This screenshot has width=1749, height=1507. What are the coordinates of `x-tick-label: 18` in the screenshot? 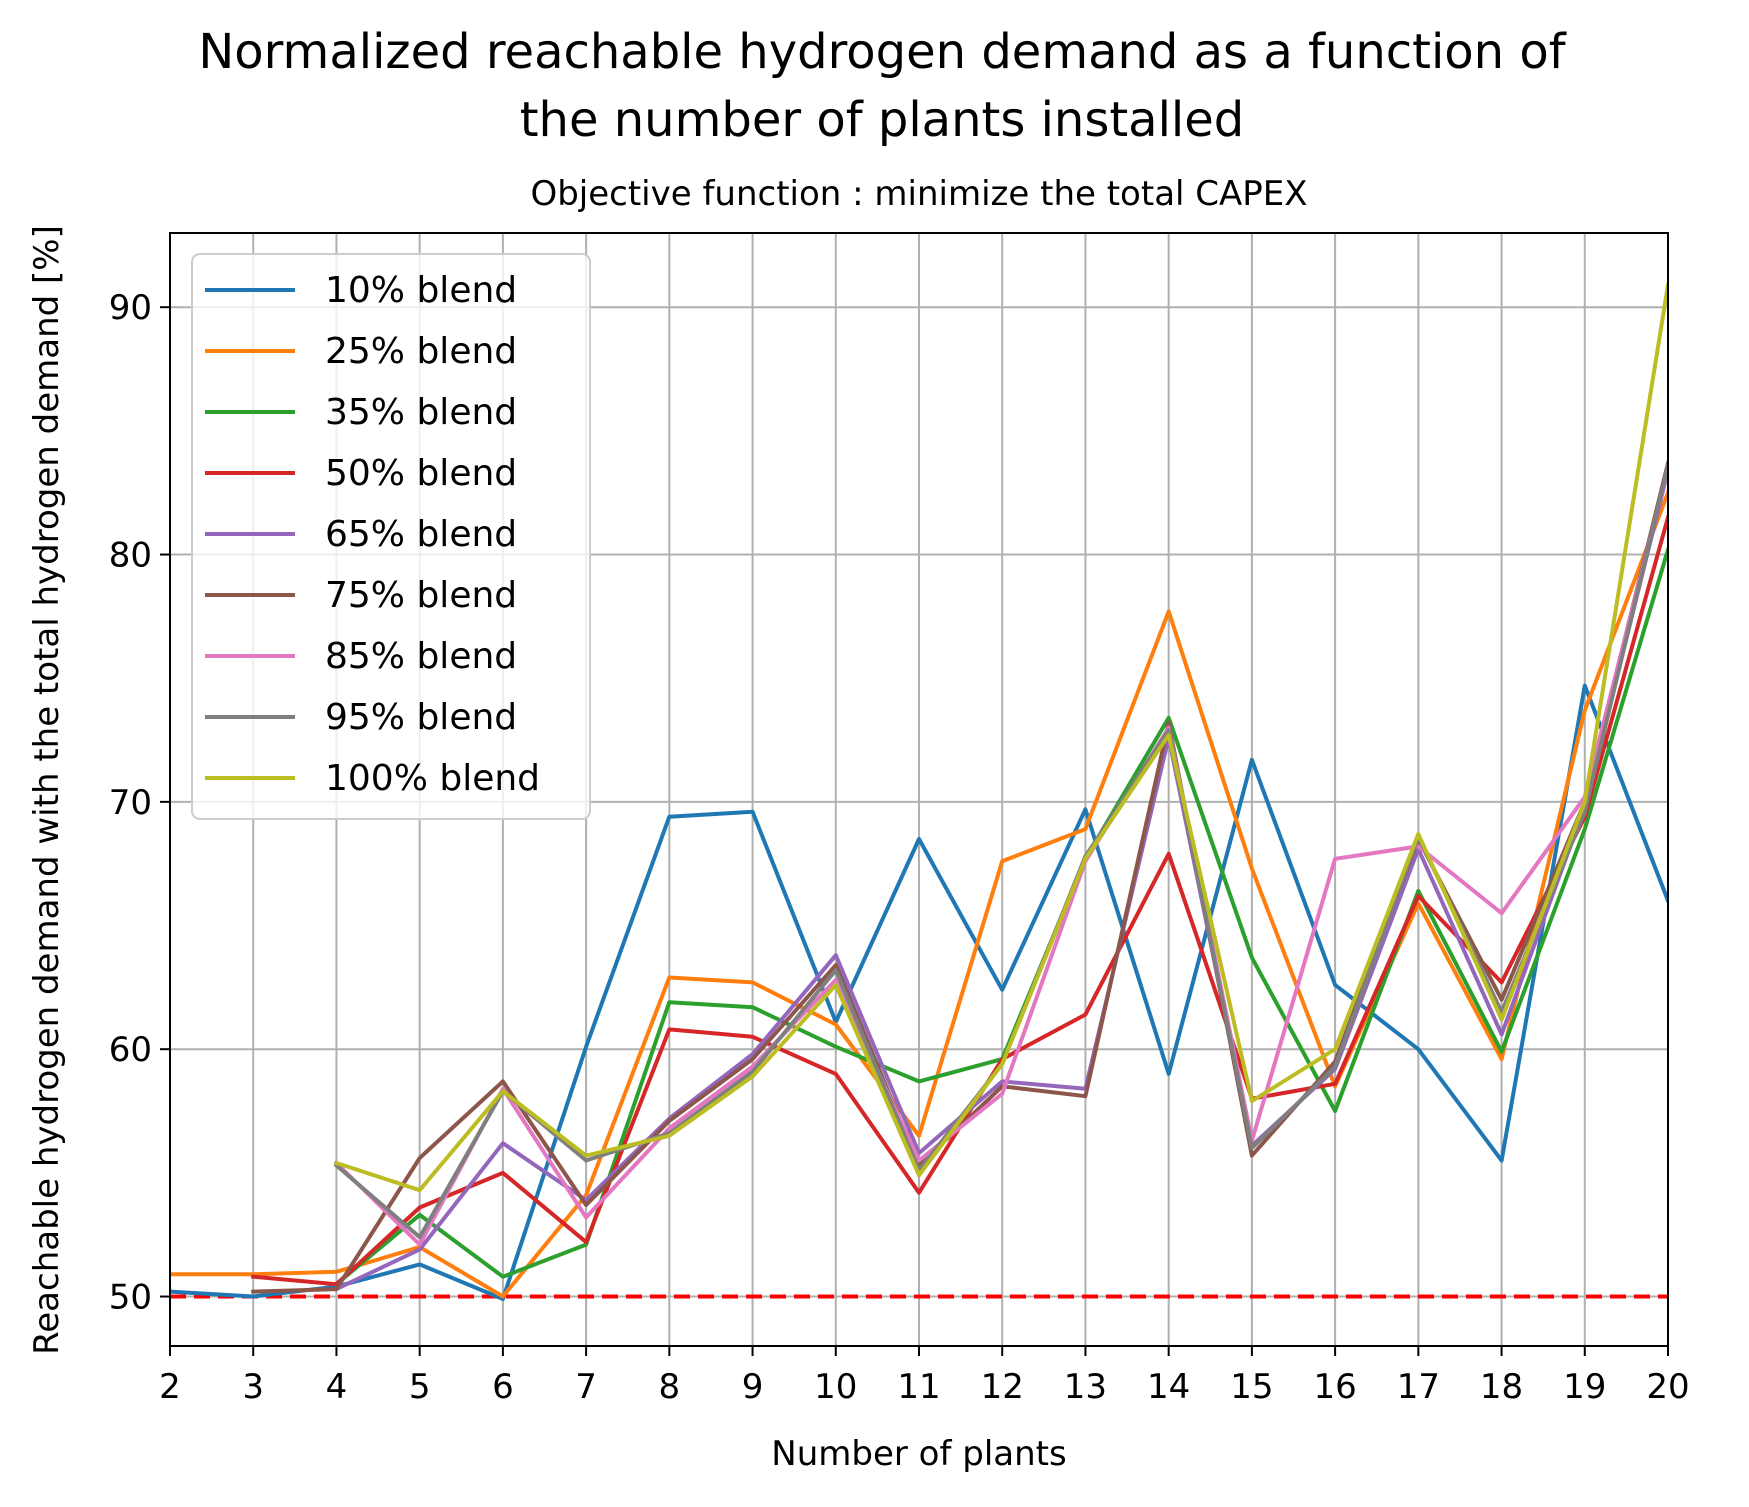 It's located at (1501, 1387).